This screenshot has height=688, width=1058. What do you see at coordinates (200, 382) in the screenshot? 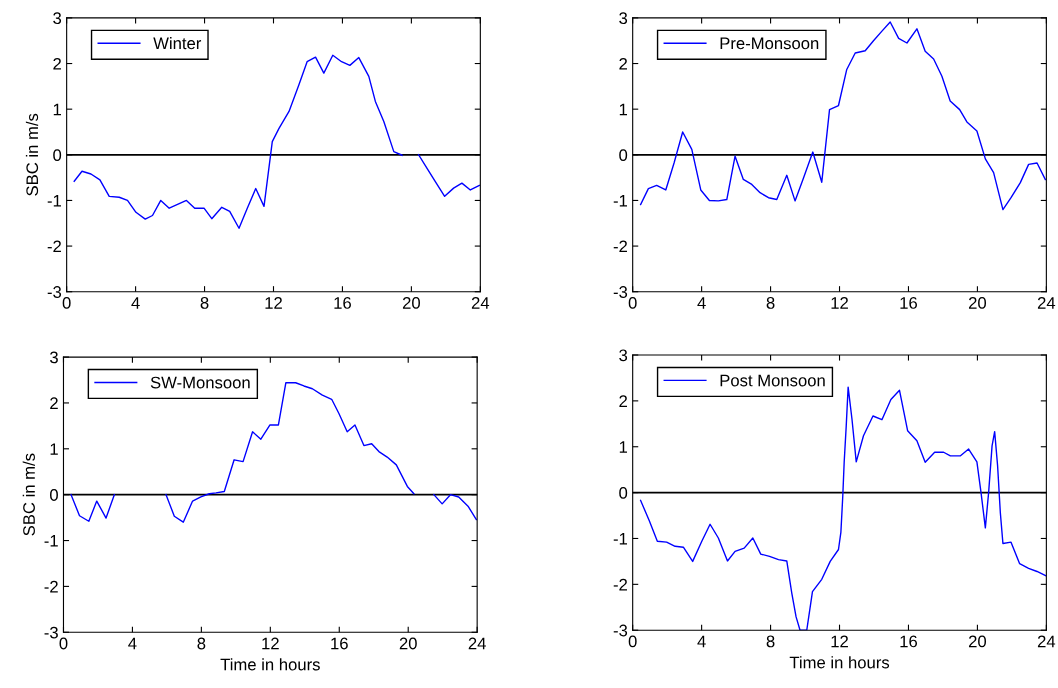
I see `legend-label: SW-Monsoon` at bounding box center [200, 382].